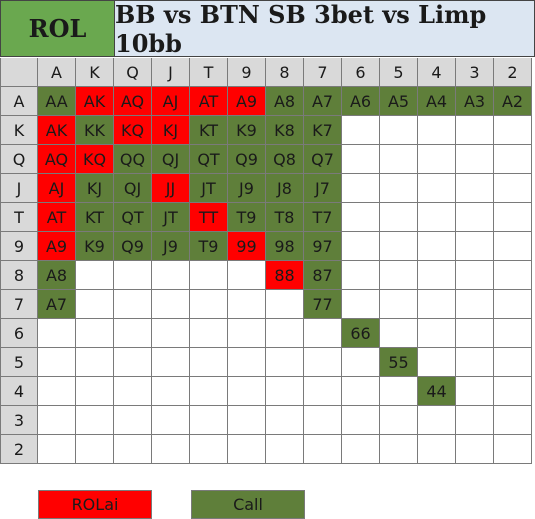 The image size is (535, 519). I want to click on column-header: 3, so click(475, 72).